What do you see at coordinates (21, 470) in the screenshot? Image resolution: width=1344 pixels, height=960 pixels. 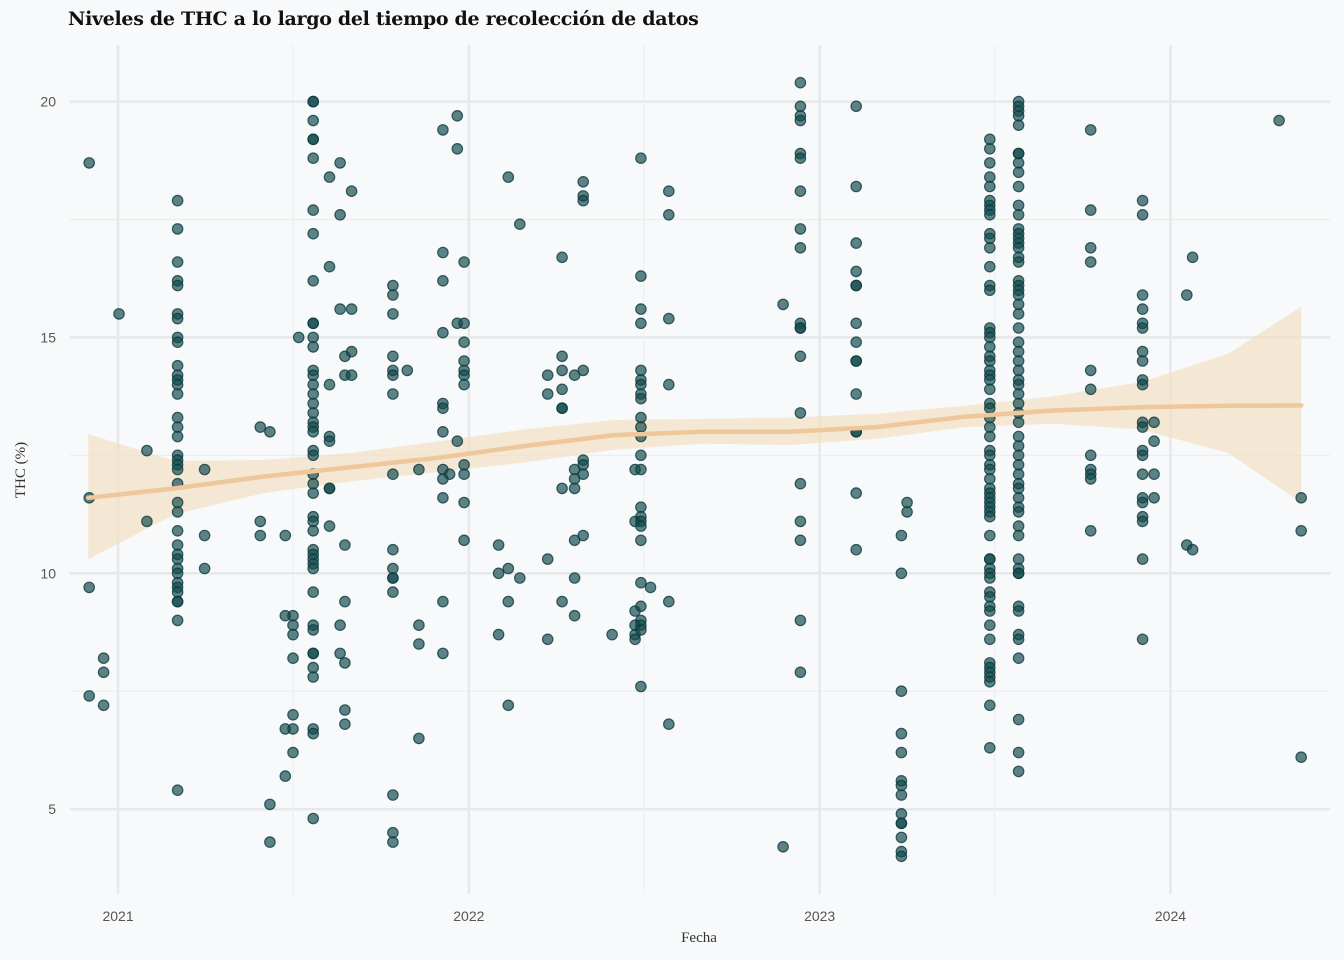 I see `y-axis-title: THC (%)` at bounding box center [21, 470].